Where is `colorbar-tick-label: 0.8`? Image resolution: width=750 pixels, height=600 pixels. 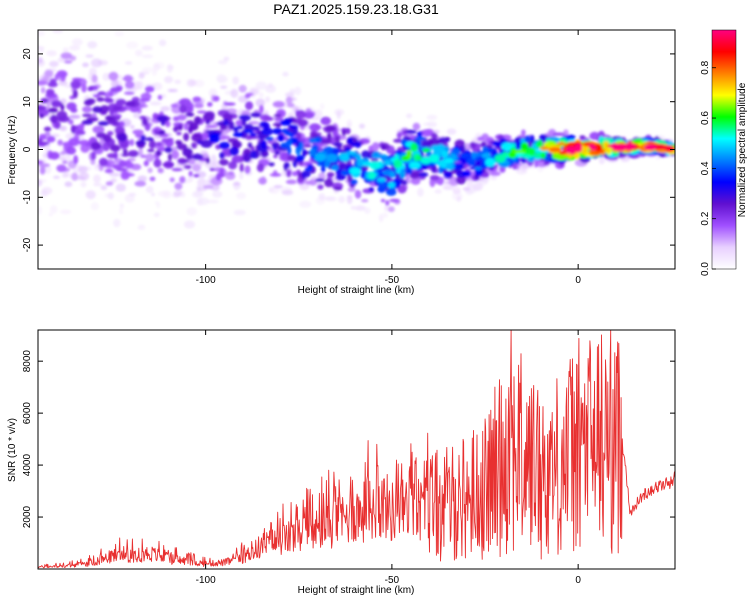
colorbar-tick-label: 0.8 is located at coordinates (705, 67).